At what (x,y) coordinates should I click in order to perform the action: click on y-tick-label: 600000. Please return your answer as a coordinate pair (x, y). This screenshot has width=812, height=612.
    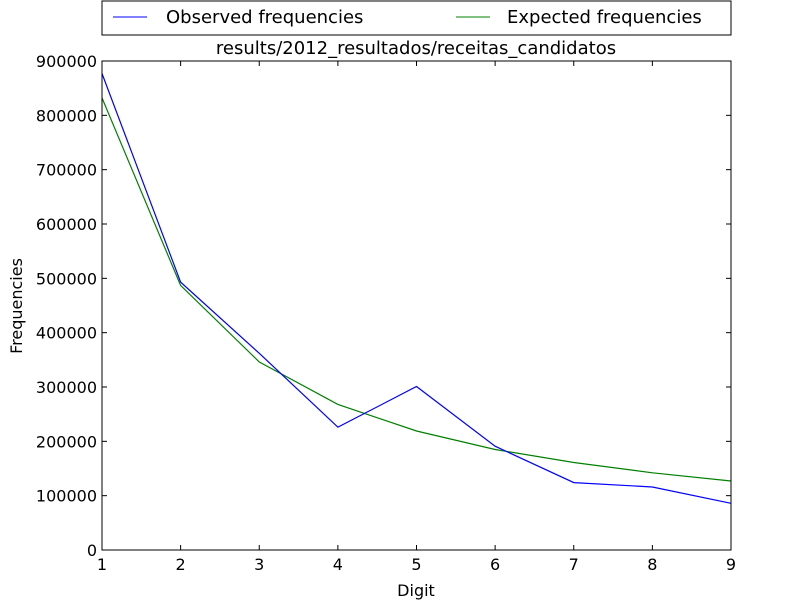
    Looking at the image, I should click on (66, 224).